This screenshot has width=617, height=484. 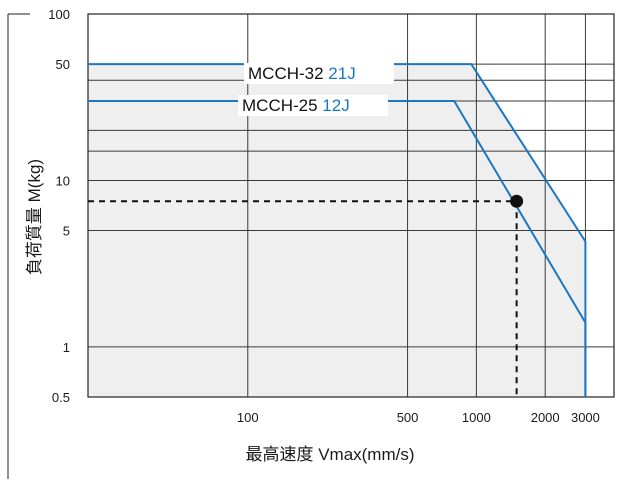 I want to click on x-tick-label: 100, so click(x=248, y=417).